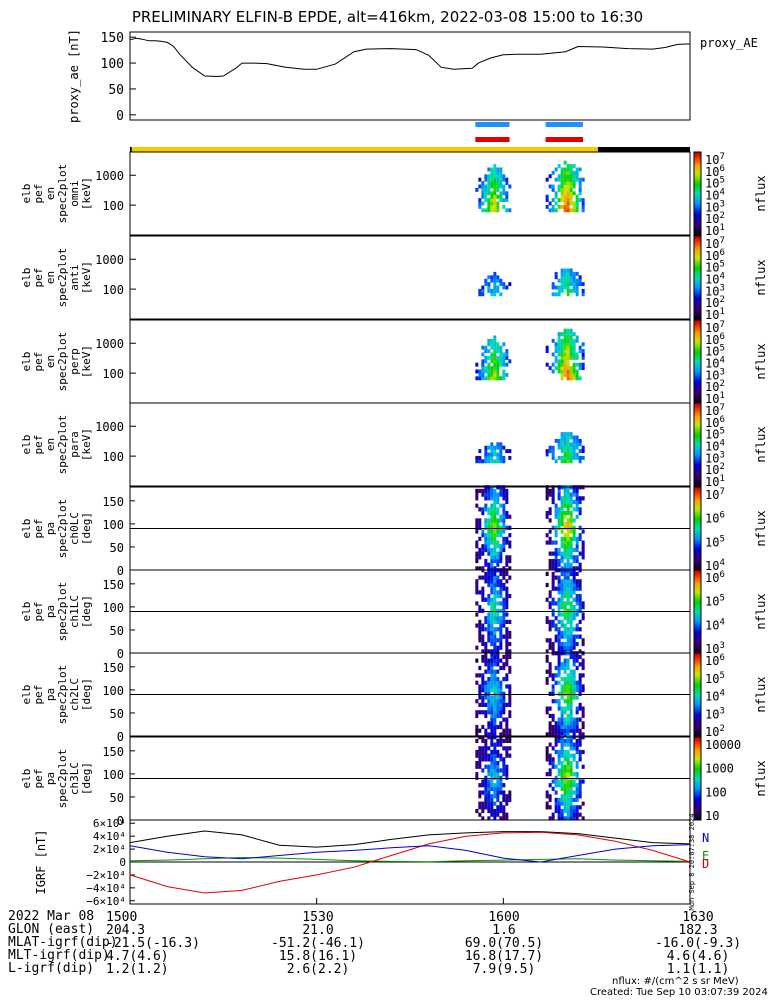 The width and height of the screenshot is (775, 1000). I want to click on coverage-red-segment, so click(492, 139).